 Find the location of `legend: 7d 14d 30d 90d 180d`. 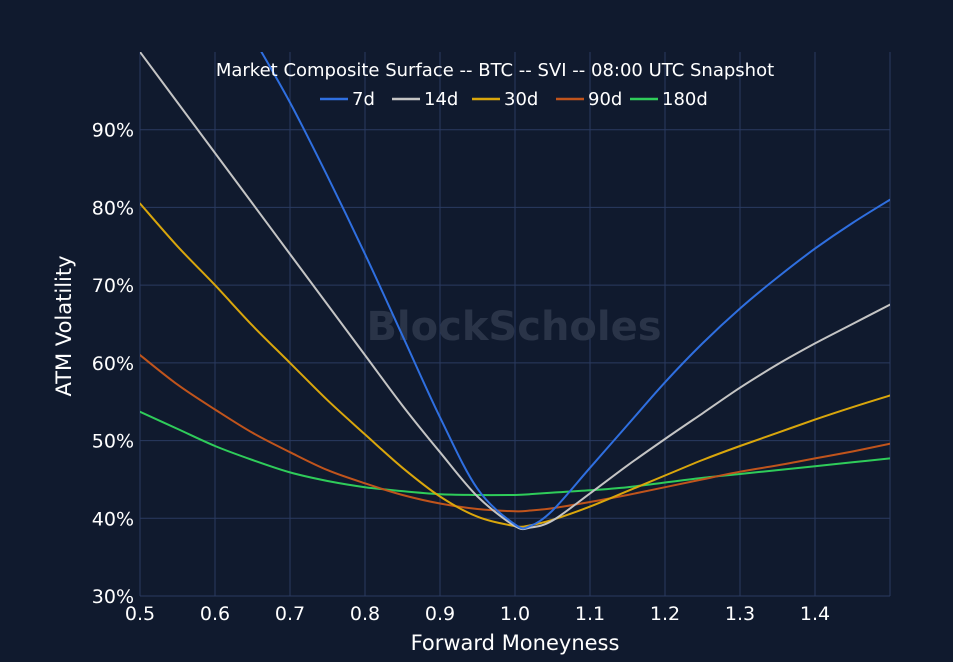

legend: 7d 14d 30d 90d 180d is located at coordinates (514, 99).